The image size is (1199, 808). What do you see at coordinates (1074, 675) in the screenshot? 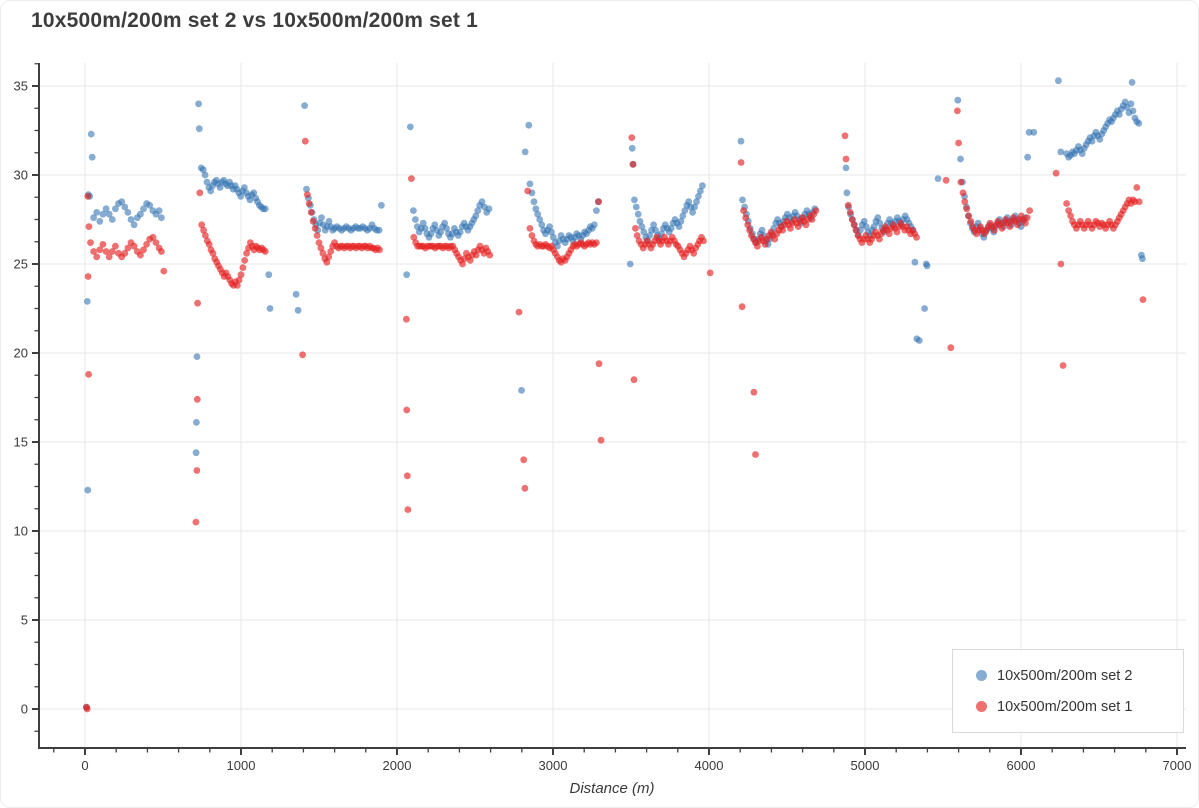
I see `legend-item-set2: 10x500m/200m set 2` at bounding box center [1074, 675].